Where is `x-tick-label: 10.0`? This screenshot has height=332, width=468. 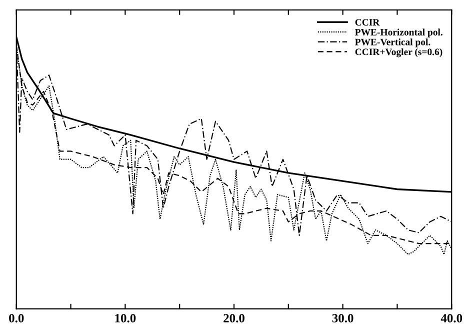
x-tick-label: 10.0 is located at coordinates (125, 318).